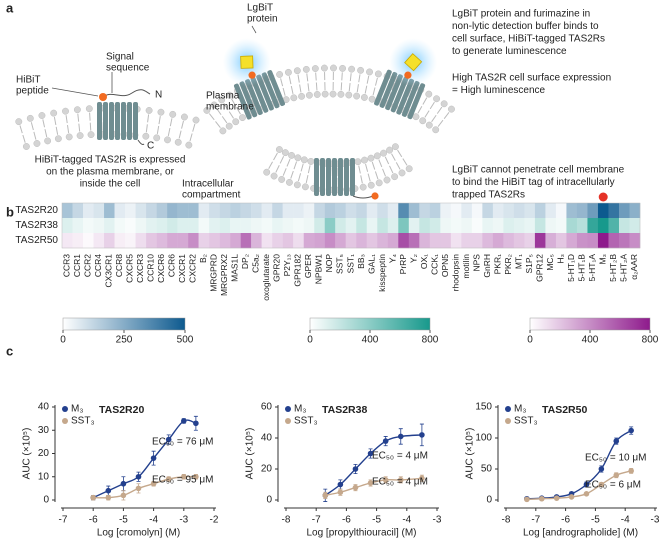  I want to click on column-label: OPN5, so click(445, 265).